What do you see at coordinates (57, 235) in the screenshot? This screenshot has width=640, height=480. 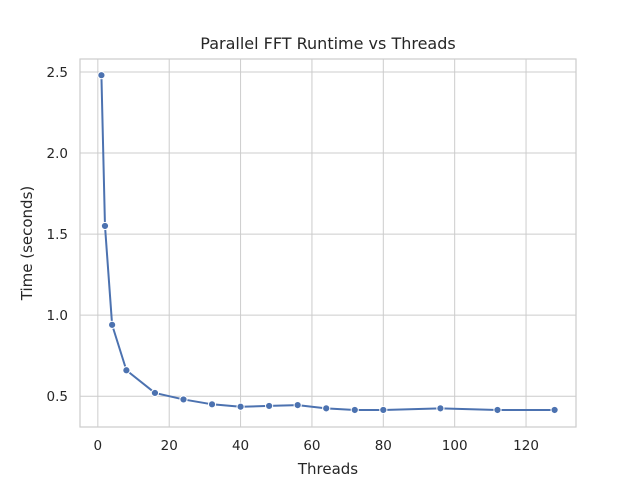 I see `y-tick-label: 1.5` at bounding box center [57, 235].